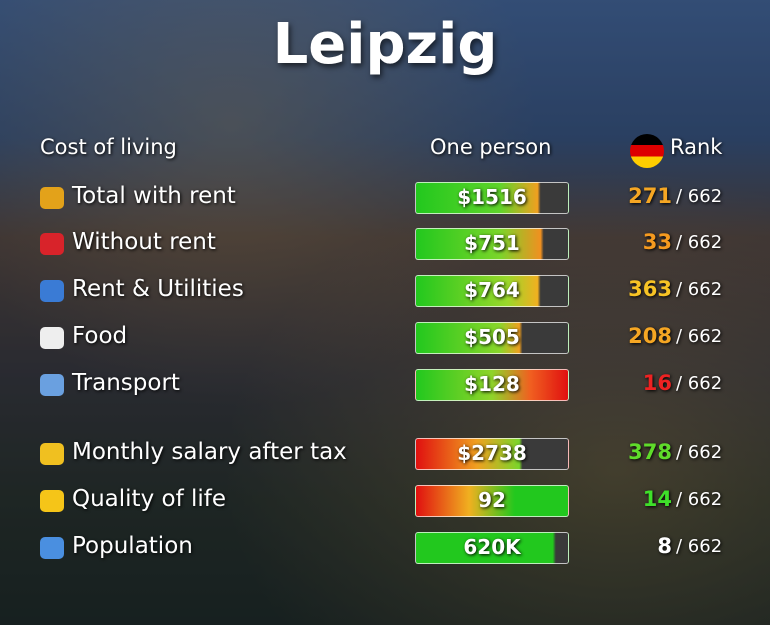  What do you see at coordinates (132, 546) in the screenshot?
I see `row-label: Population` at bounding box center [132, 546].